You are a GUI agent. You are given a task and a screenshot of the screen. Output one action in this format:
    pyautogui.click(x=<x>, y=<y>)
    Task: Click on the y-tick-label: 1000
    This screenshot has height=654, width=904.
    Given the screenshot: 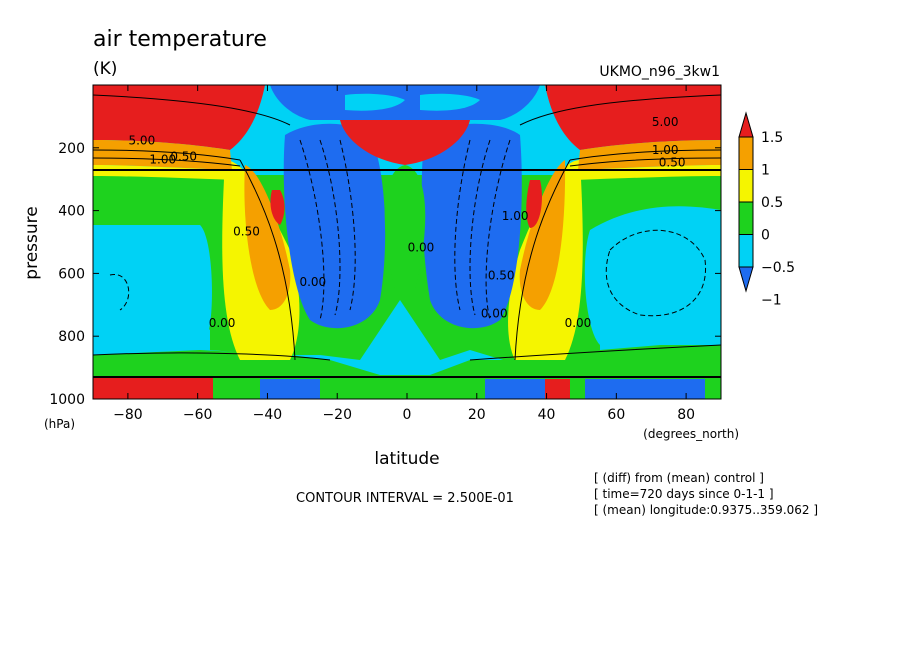 What is the action you would take?
    pyautogui.click(x=67, y=400)
    